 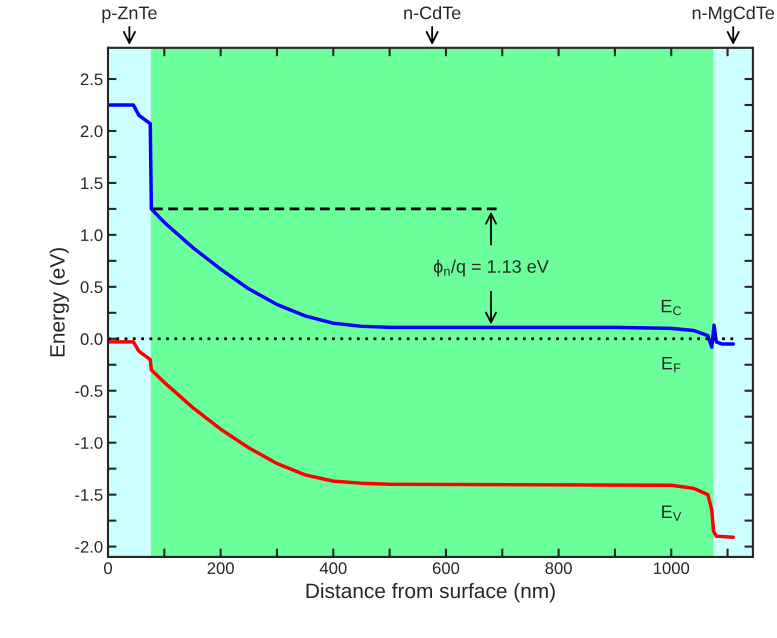 What do you see at coordinates (91, 183) in the screenshot?
I see `y-tick-label: 1.5` at bounding box center [91, 183].